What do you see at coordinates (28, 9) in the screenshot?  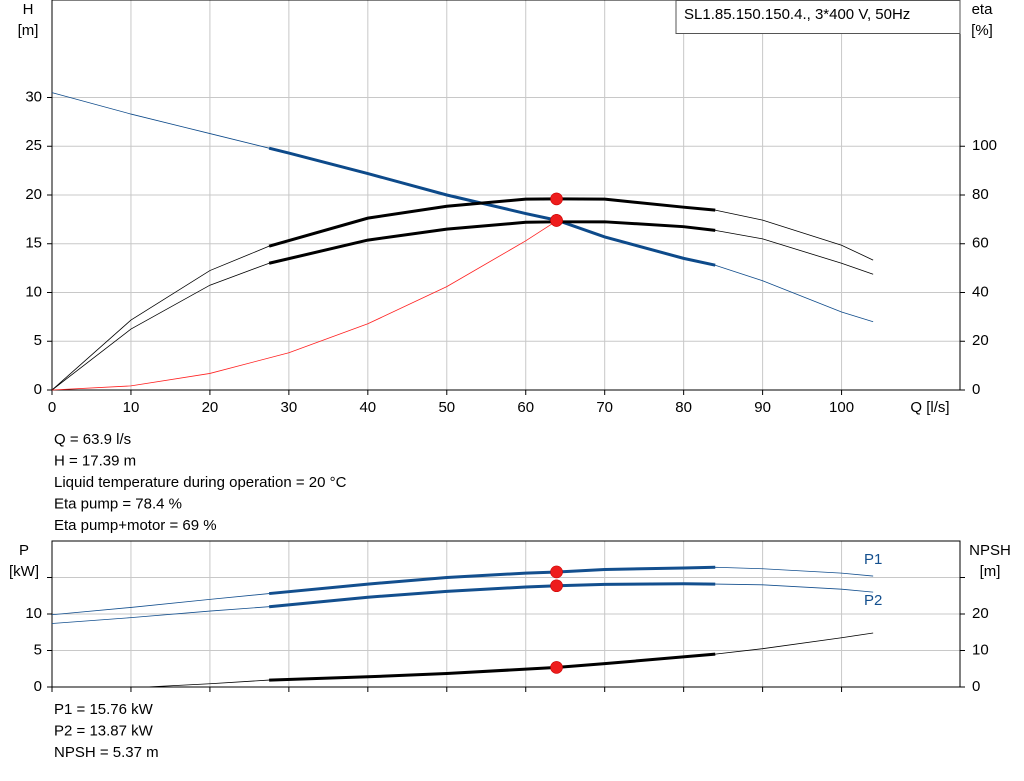 I see `y-axis-title: H` at bounding box center [28, 9].